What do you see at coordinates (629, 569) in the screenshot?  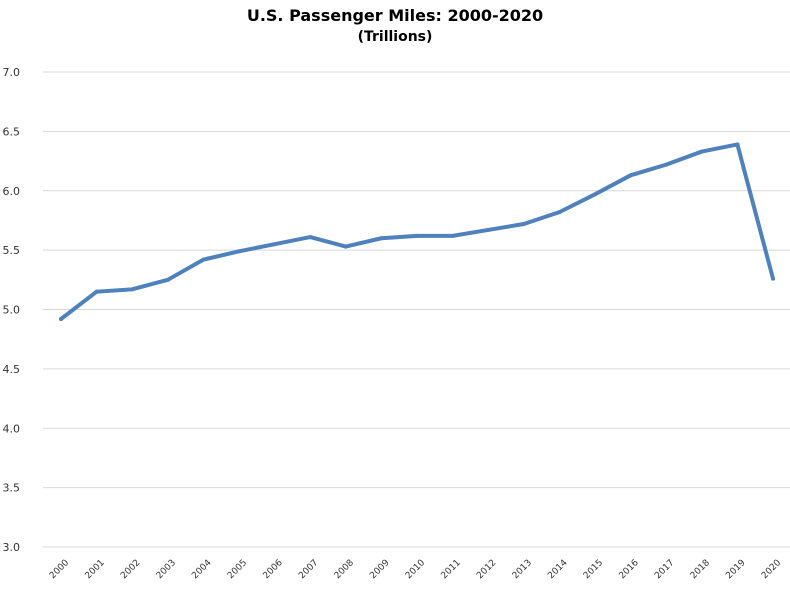 I see `x-tick-label: 2016` at bounding box center [629, 569].